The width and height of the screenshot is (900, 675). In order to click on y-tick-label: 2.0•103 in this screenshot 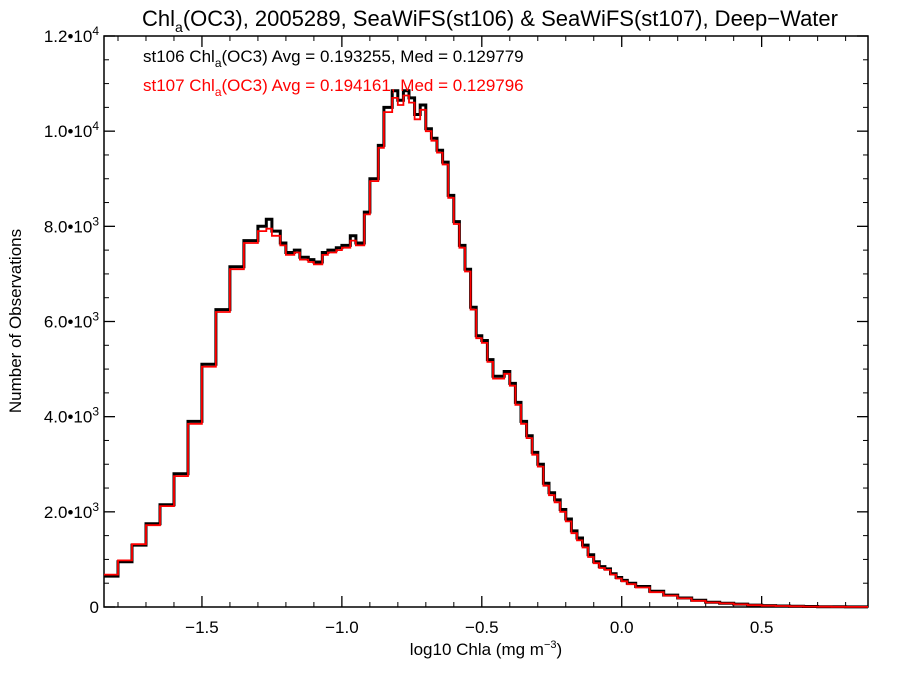, I will do `click(72, 511)`.